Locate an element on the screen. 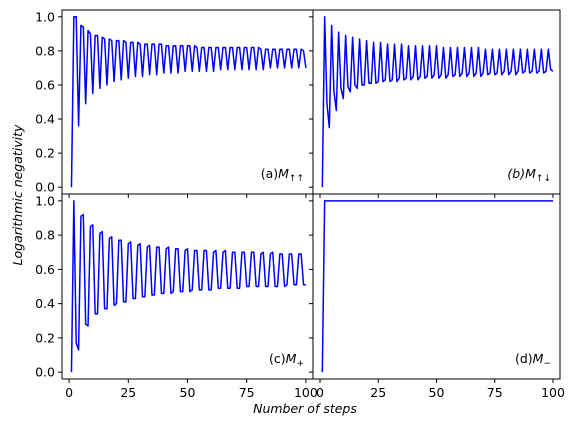  panel-label-a: (a)M↑↑ is located at coordinates (282, 175).